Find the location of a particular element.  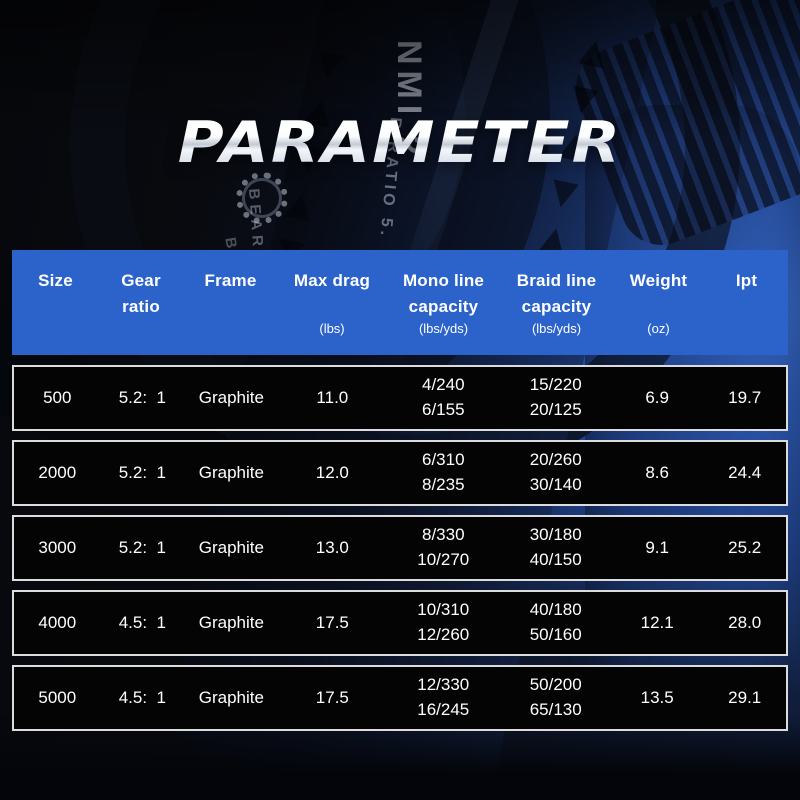

header-max-drag: Max drag (lbs) is located at coordinates (332, 302).